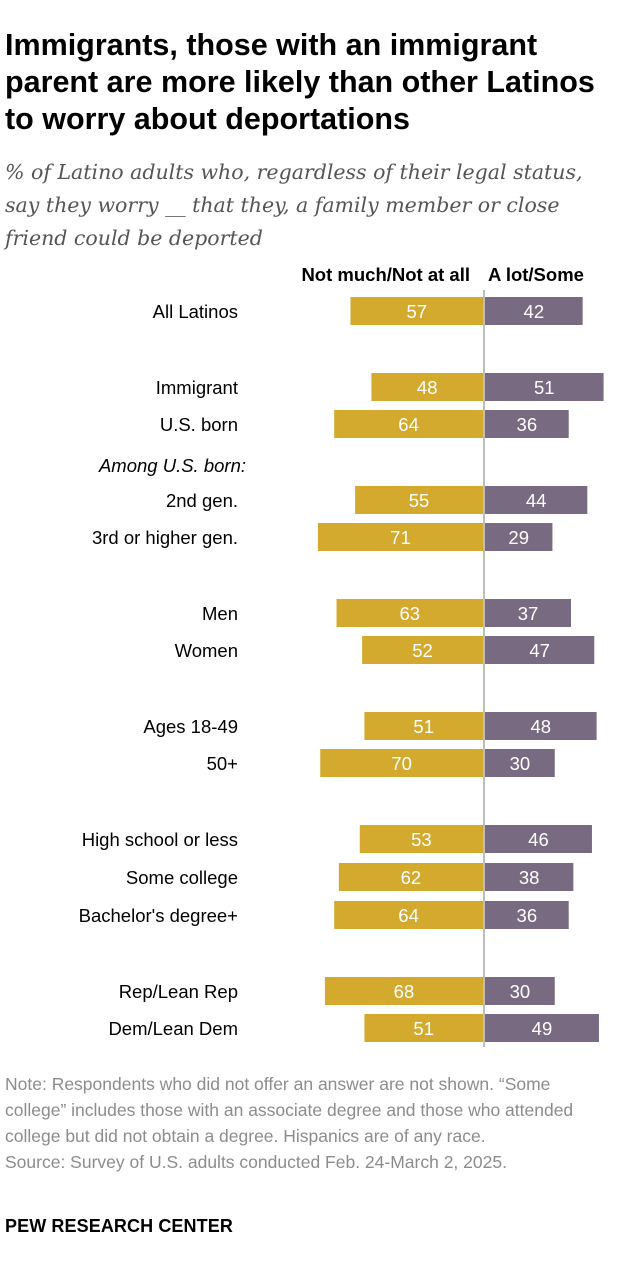  Describe the element at coordinates (536, 274) in the screenshot. I see `legend-a-lot: A lot/Some` at that location.